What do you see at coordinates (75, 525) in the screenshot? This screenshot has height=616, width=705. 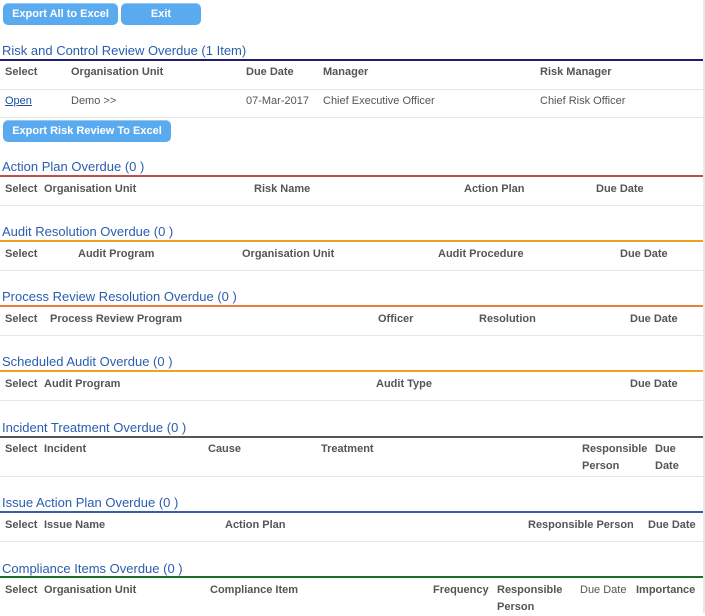 I see `issue-header-name: Issue Name` at bounding box center [75, 525].